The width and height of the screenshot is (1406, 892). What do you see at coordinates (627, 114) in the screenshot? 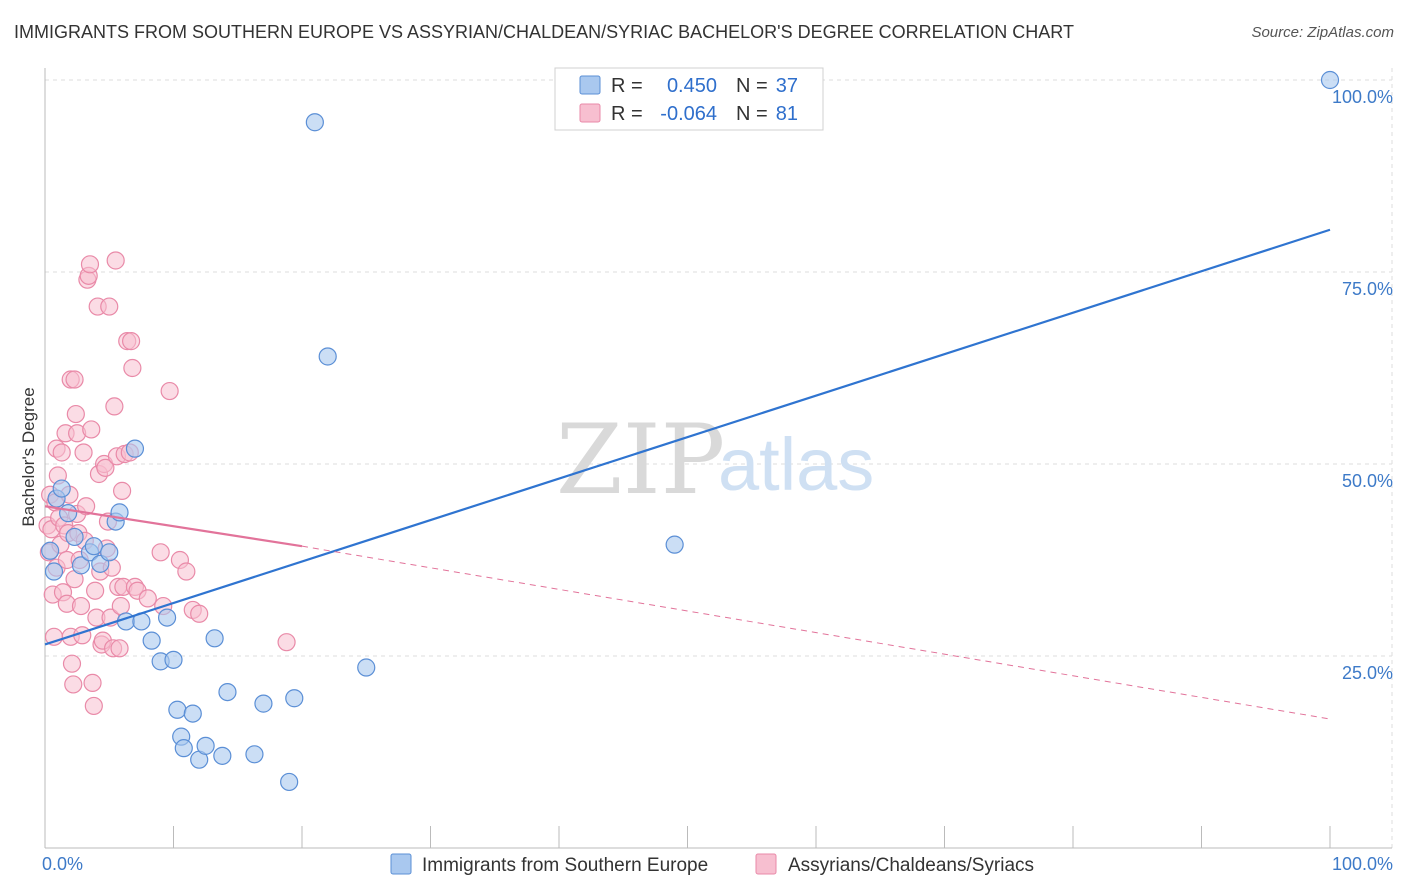
I see `legend-r-label-2: R =` at bounding box center [627, 114].